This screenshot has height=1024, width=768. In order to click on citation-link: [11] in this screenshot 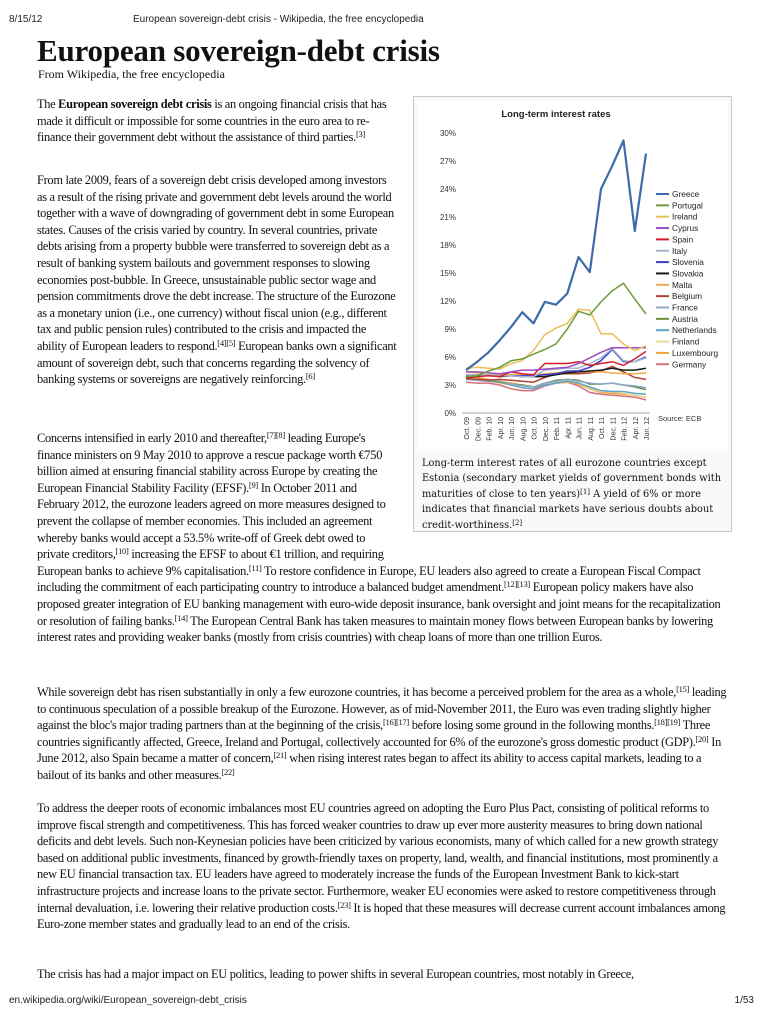, I will do `click(255, 567)`.